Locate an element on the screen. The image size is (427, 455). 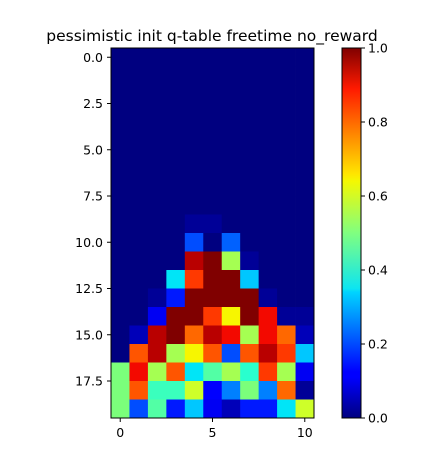
colorbar-tick-label: 1.0 is located at coordinates (378, 48).